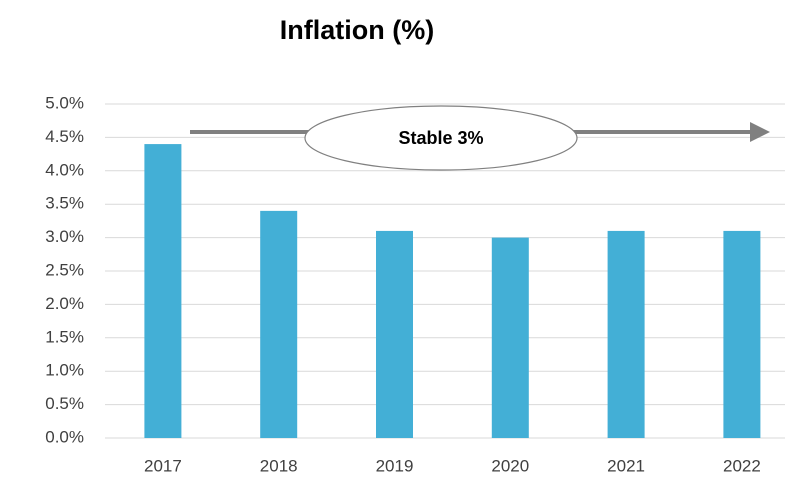 The image size is (787, 479). Describe the element at coordinates (64, 102) in the screenshot. I see `y-tick-label: 5.0%` at that location.